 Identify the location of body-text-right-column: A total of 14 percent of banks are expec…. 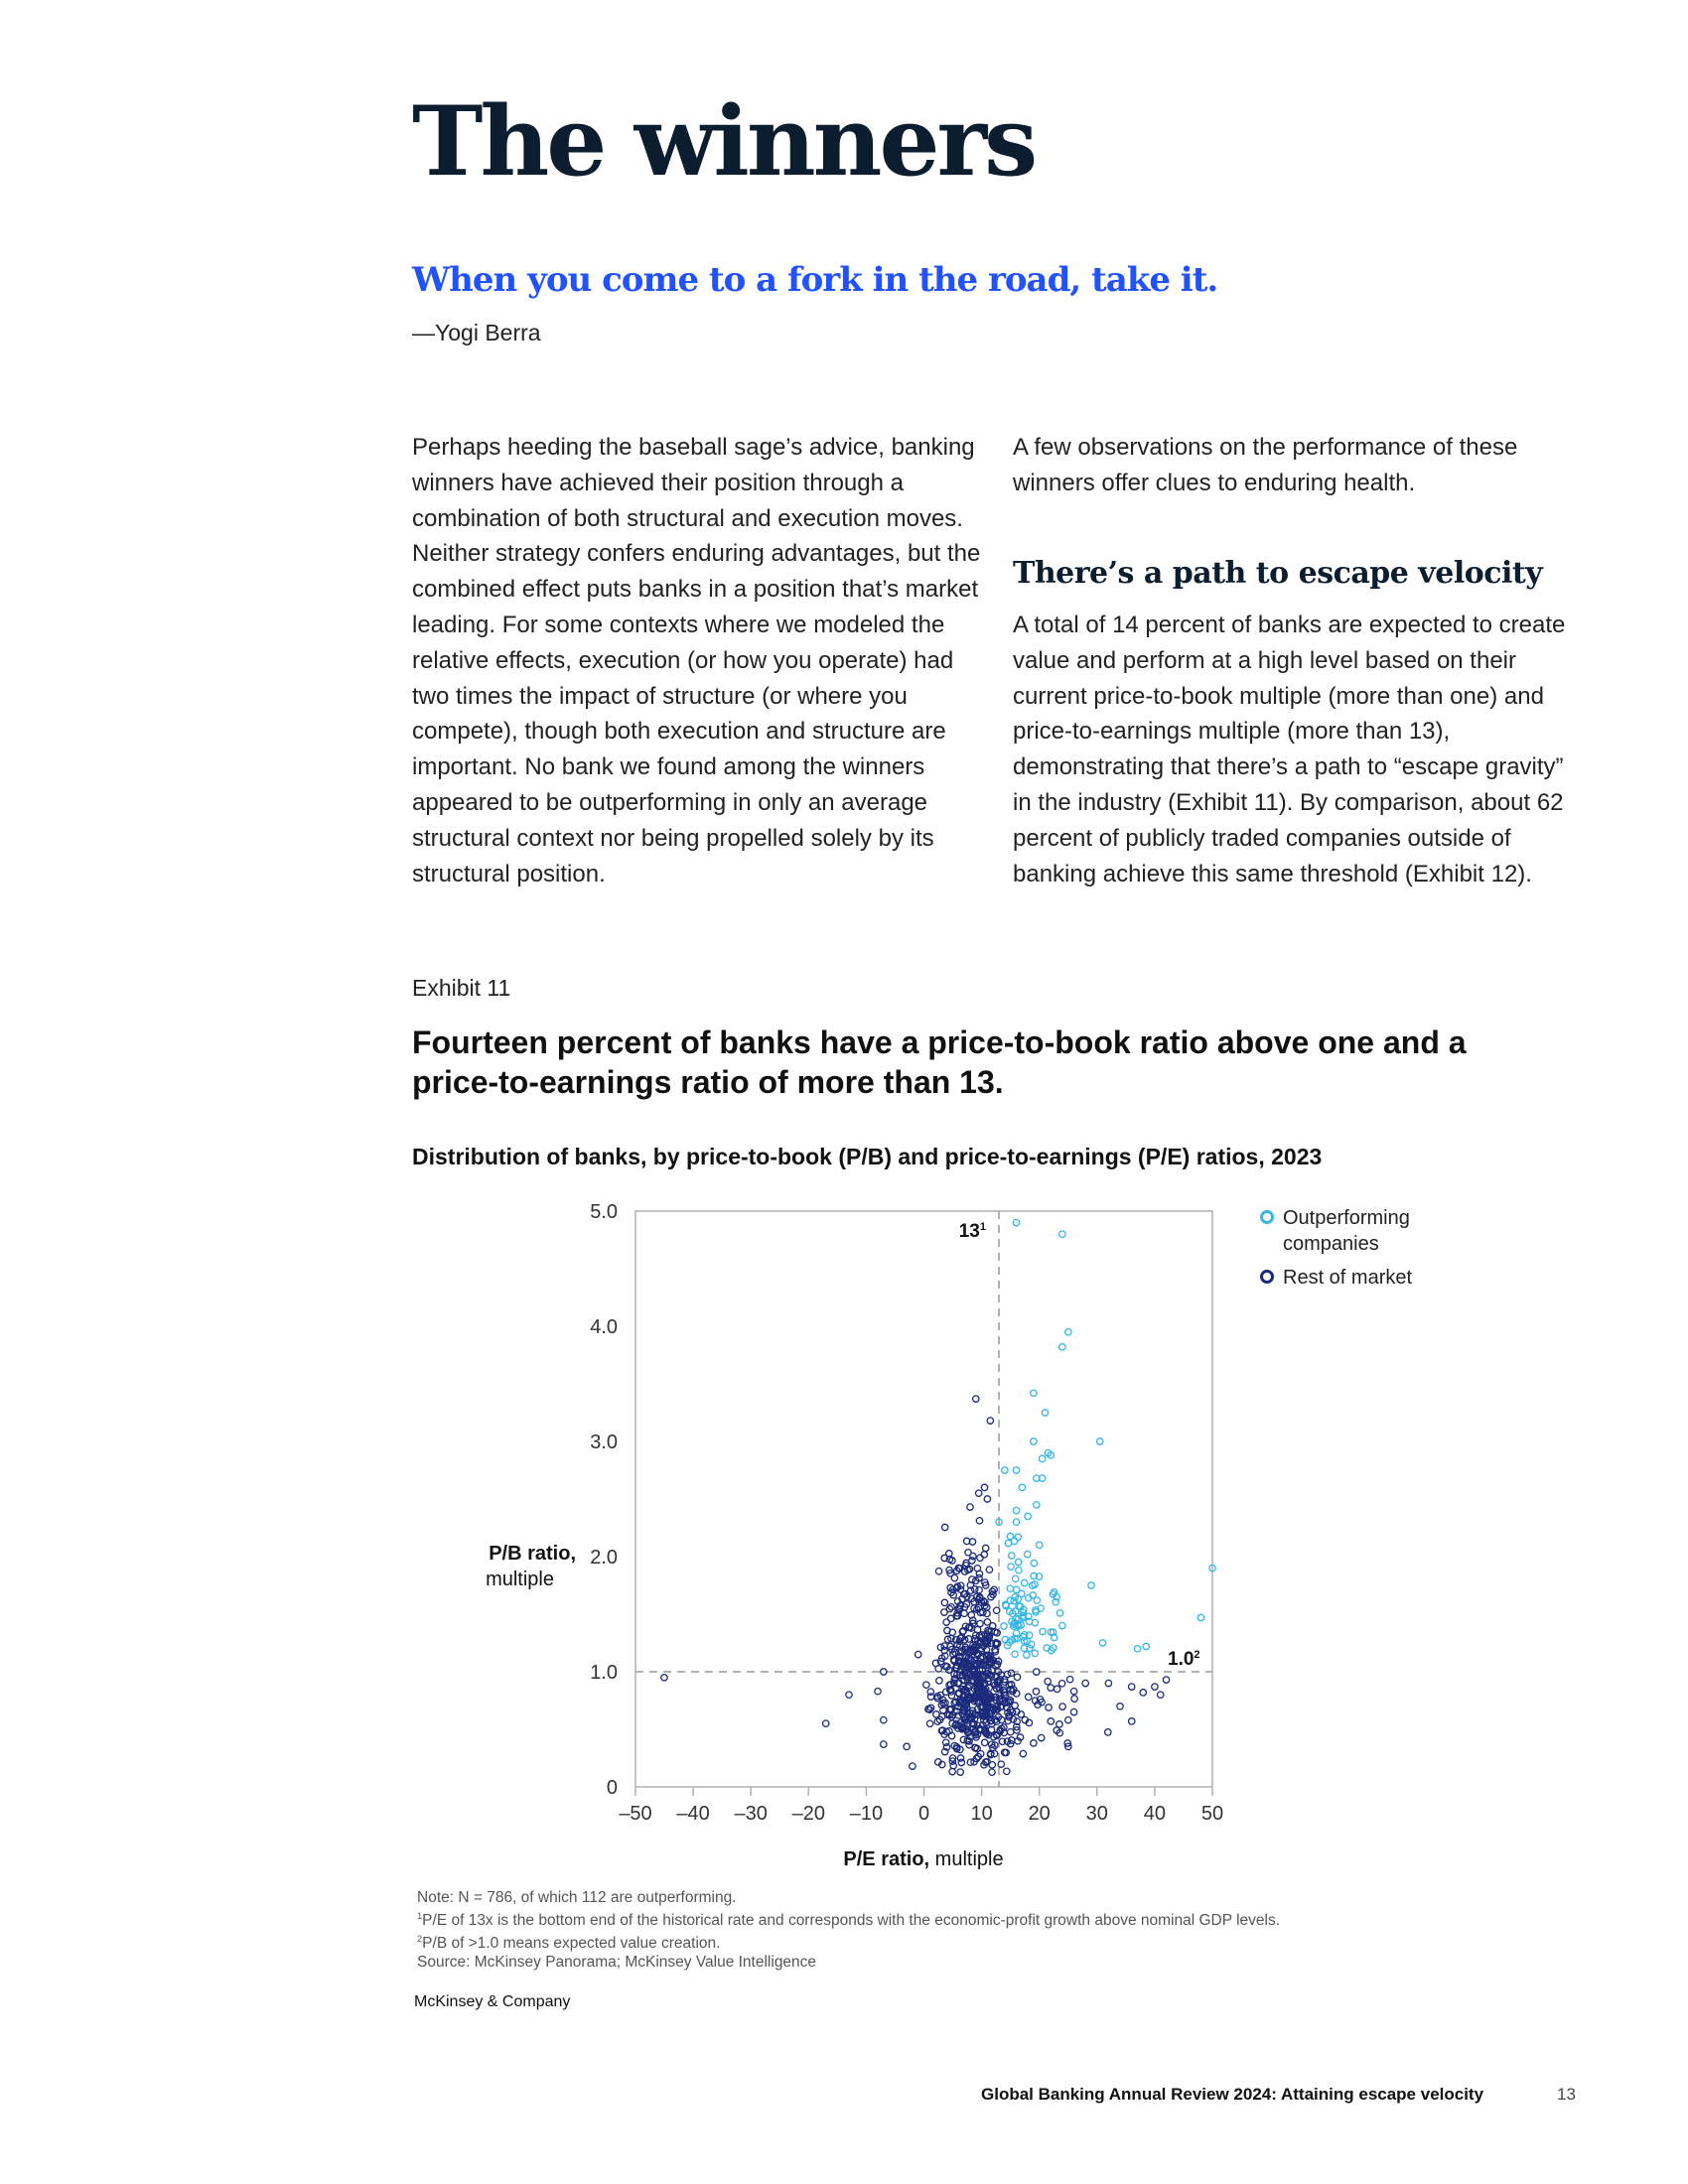
(1289, 749).